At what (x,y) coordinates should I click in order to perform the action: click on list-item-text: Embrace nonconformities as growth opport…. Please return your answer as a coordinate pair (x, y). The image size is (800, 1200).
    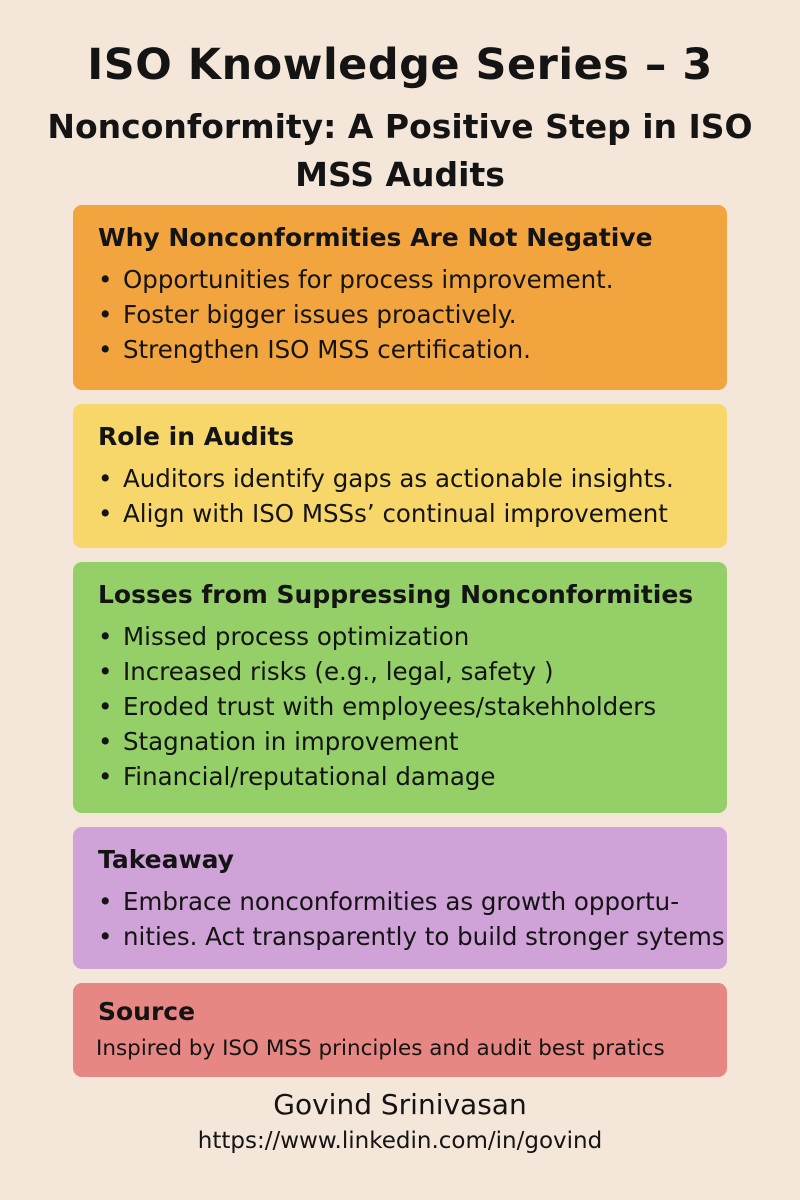
    Looking at the image, I should click on (401, 901).